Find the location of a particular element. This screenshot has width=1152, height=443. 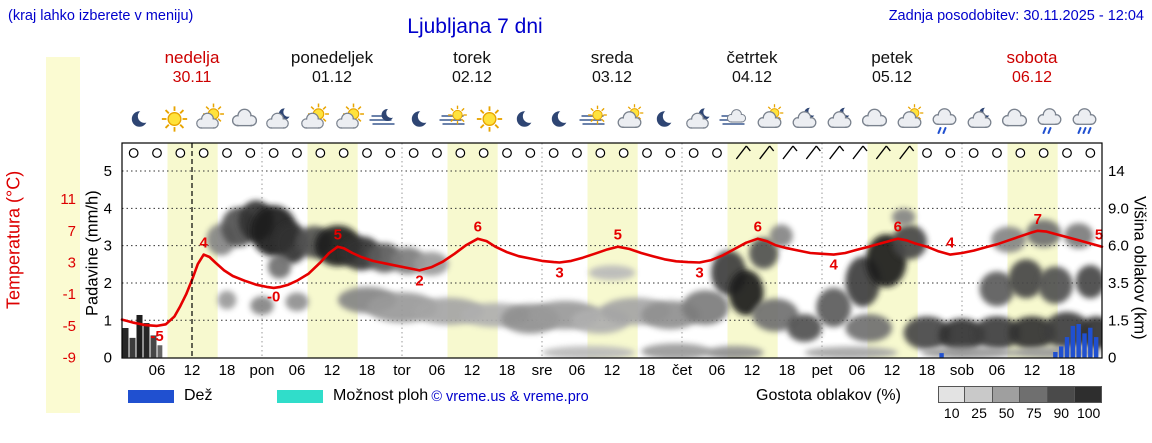

day-name: četrtek is located at coordinates (752, 57).